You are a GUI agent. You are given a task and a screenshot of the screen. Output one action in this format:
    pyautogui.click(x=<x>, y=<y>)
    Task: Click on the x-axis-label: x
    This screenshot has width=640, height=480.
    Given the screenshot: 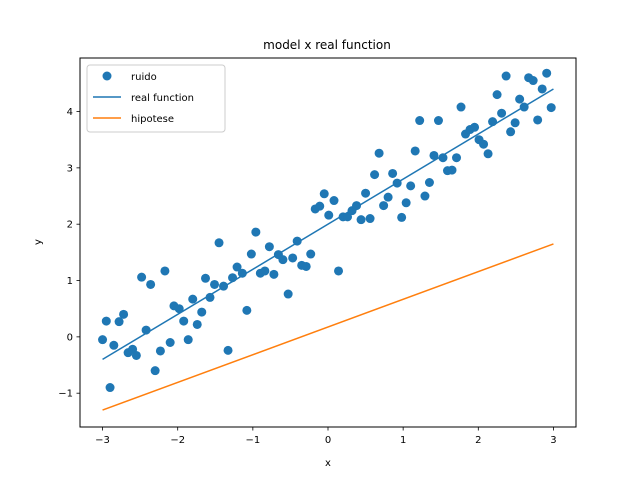 What is the action you would take?
    pyautogui.click(x=328, y=463)
    